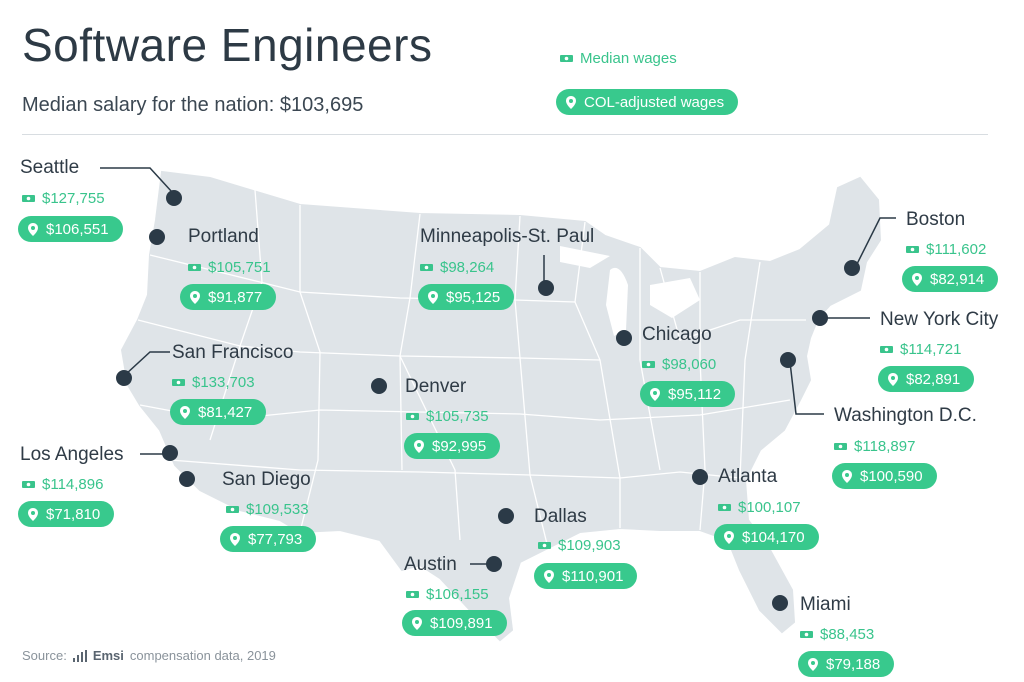 The height and width of the screenshot is (682, 1024). Describe the element at coordinates (73, 484) in the screenshot. I see `median-wage-value: $114,896` at that location.